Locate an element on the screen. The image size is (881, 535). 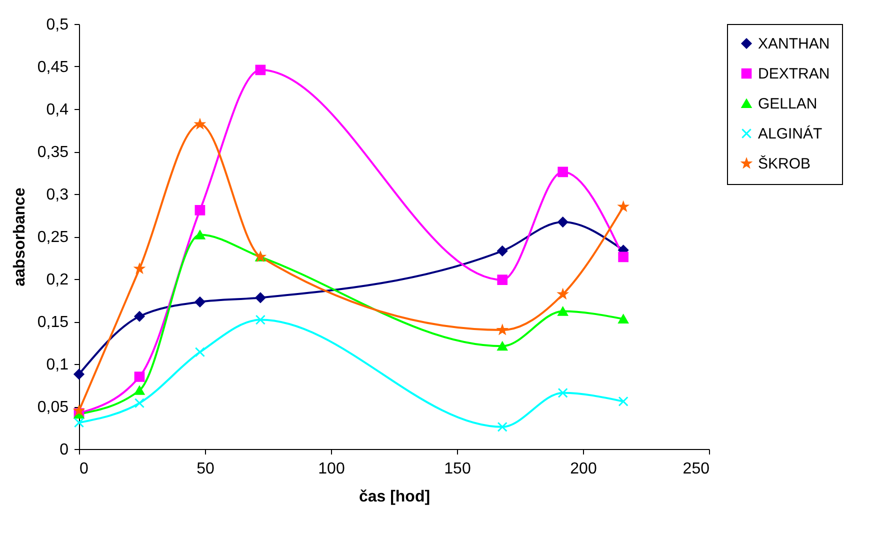
y-tick-label: 0,4 is located at coordinates (57, 110).